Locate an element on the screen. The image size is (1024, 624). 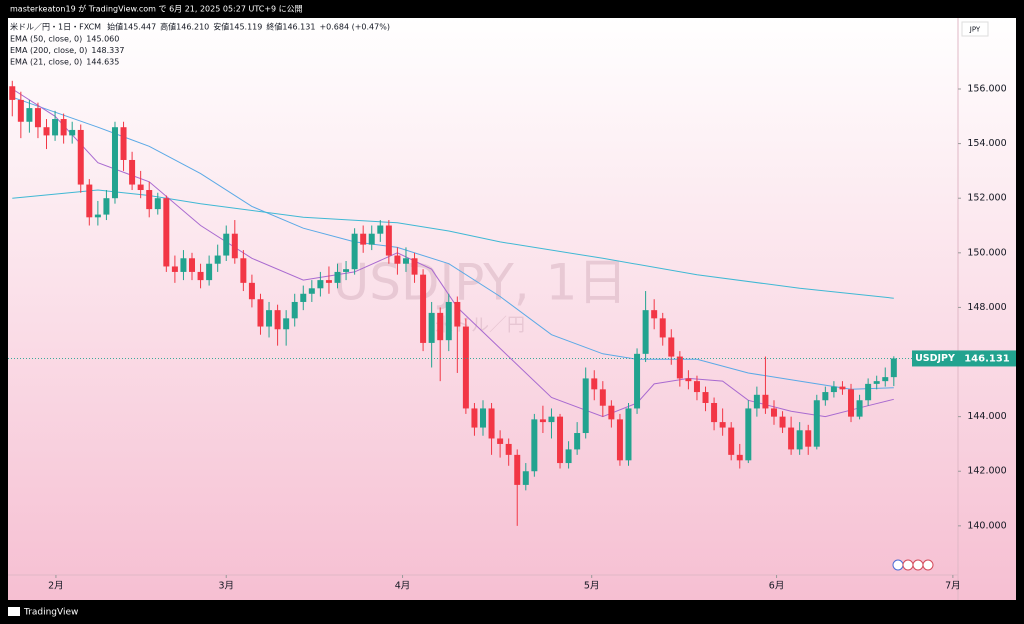
price-tag-name: USDJPY is located at coordinates (935, 358).